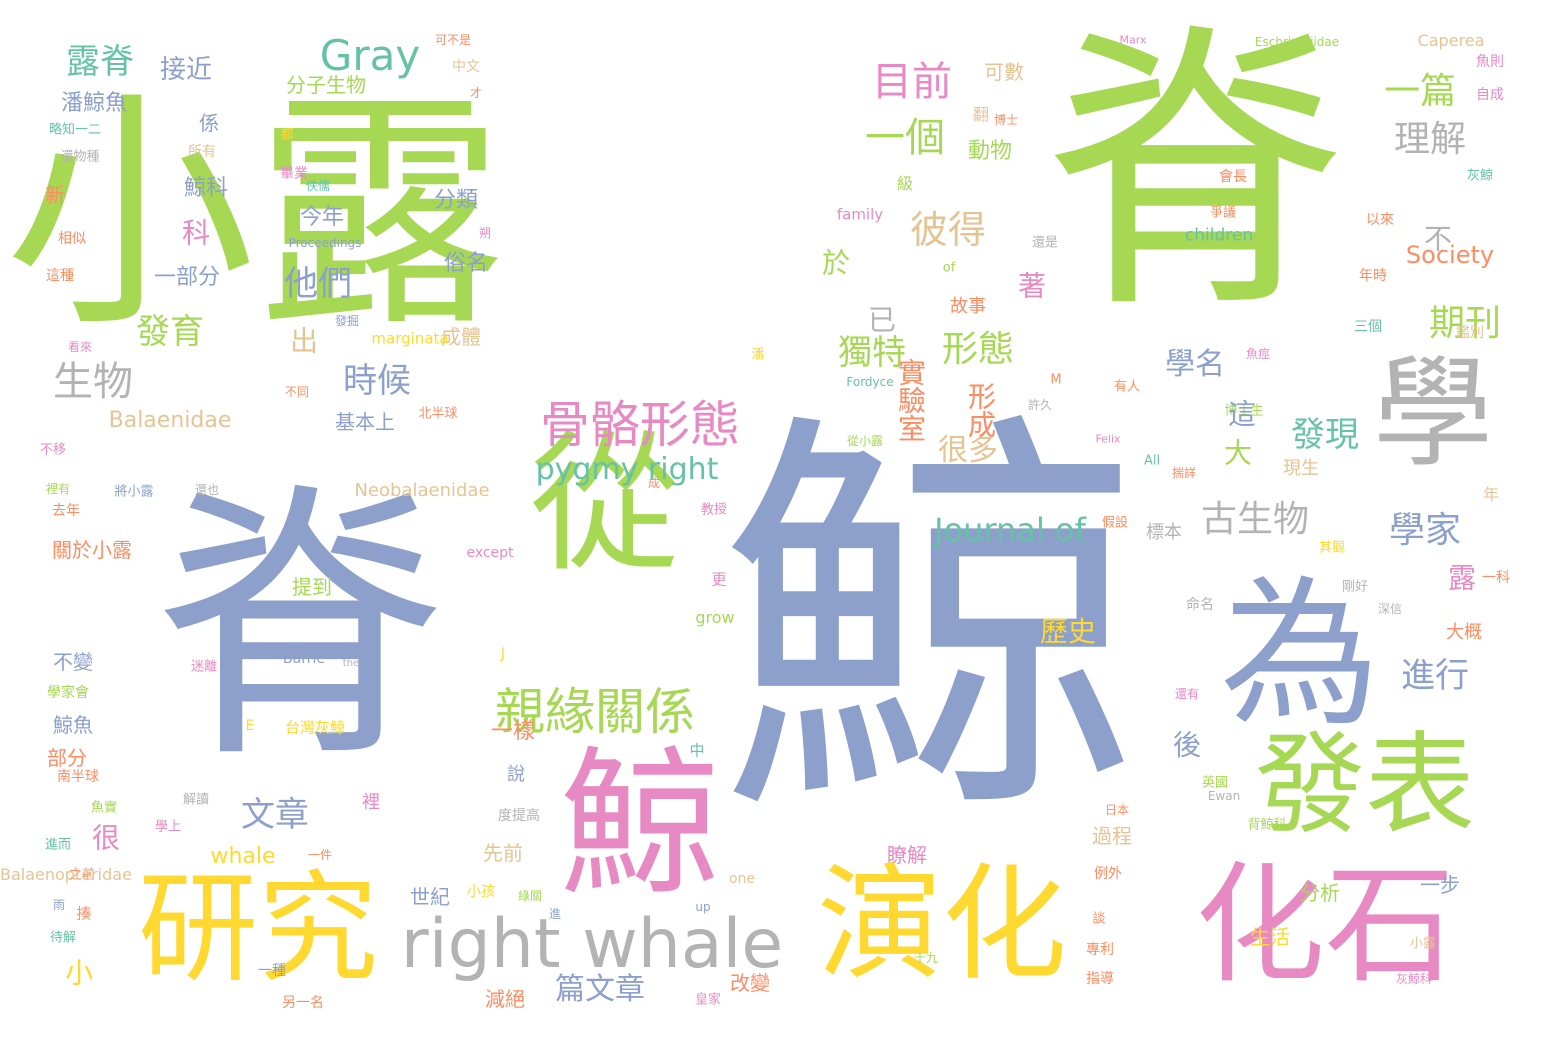 The image size is (1548, 1052). I want to click on cloud-word: 灰鯨科, so click(1414, 979).